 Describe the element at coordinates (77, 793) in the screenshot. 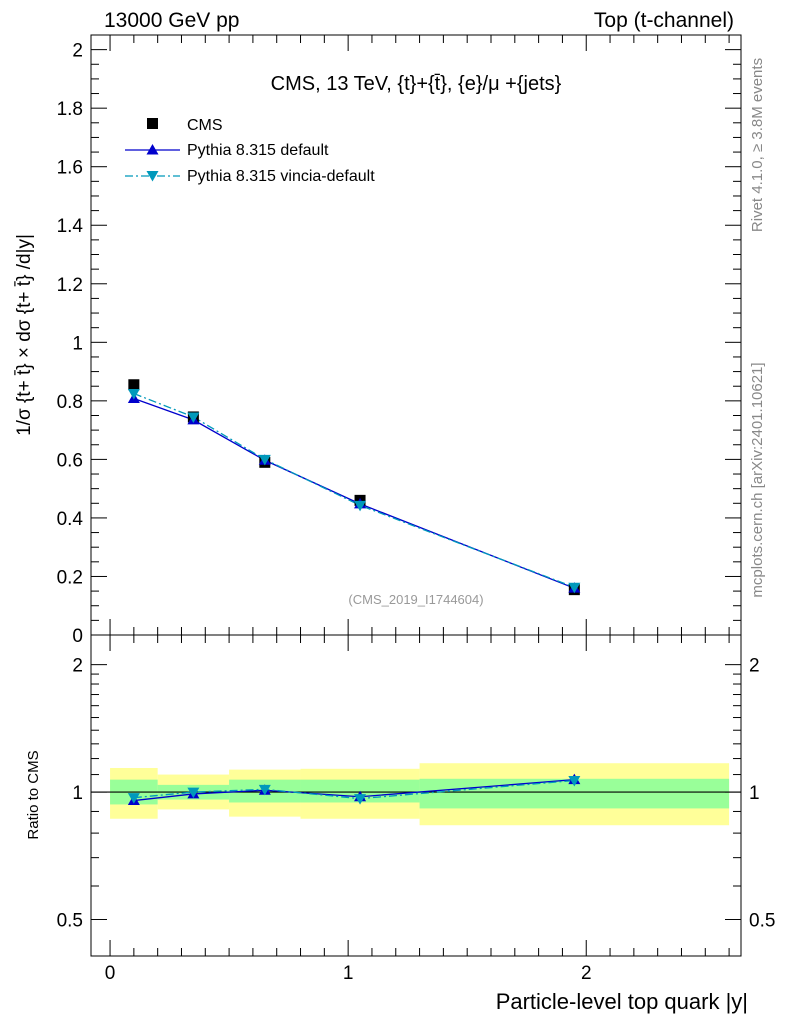

I see `ratio-ytick-label: 1` at that location.